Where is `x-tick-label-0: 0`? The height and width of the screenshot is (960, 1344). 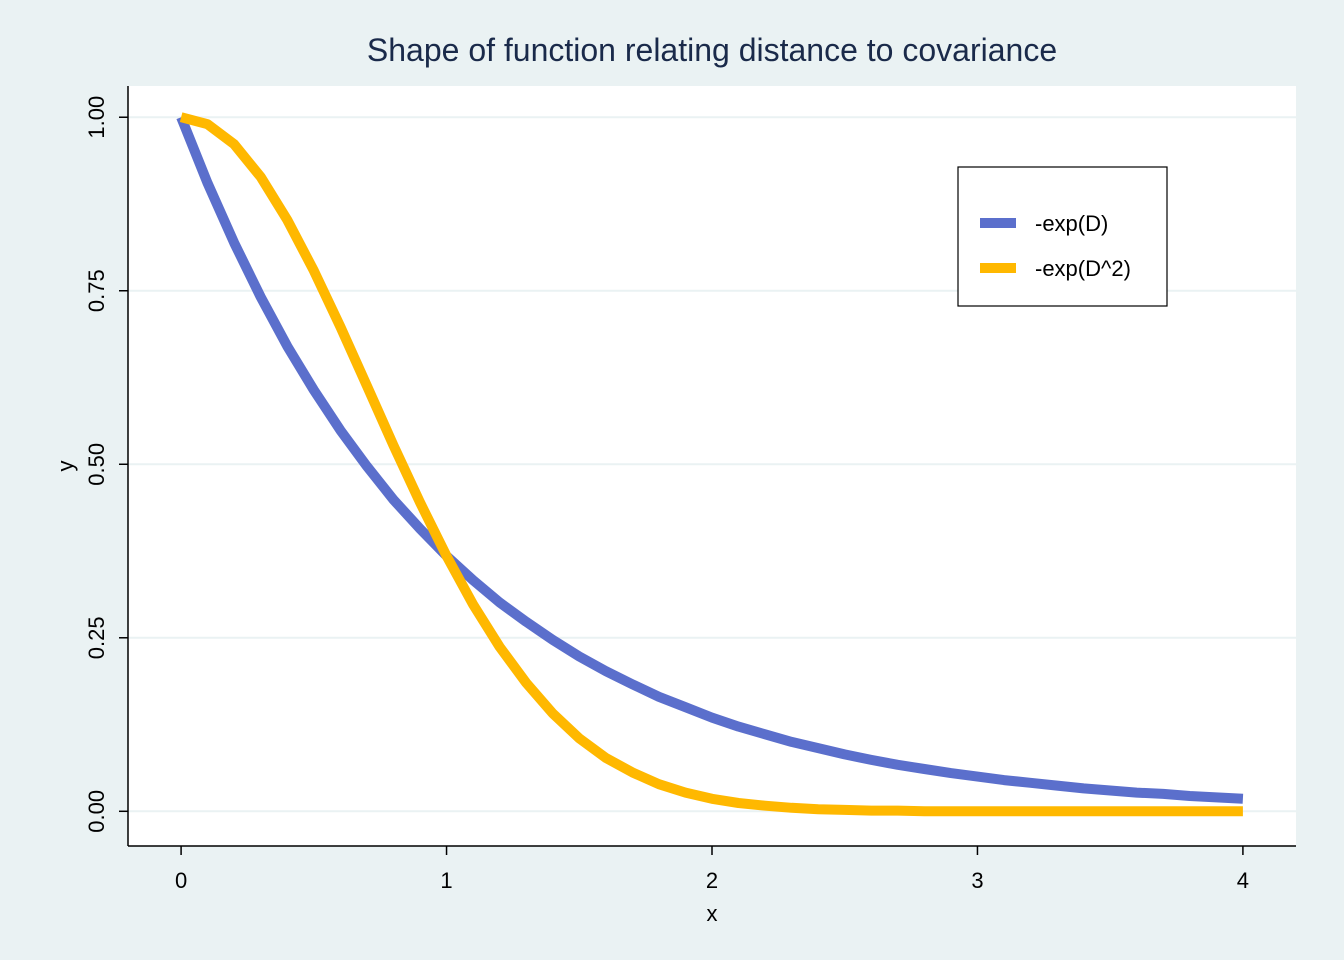 x-tick-label-0: 0 is located at coordinates (181, 880).